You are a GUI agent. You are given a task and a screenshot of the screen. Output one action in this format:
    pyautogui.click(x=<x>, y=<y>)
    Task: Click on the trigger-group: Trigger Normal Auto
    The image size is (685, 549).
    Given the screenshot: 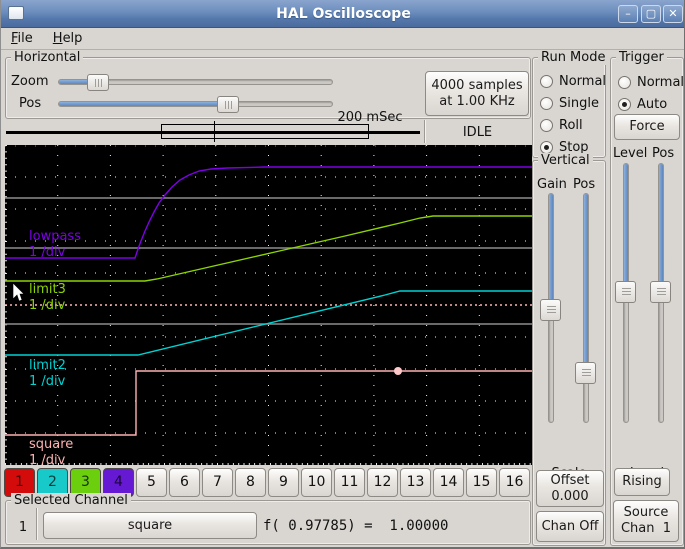 What is the action you would take?
    pyautogui.click(x=647, y=298)
    